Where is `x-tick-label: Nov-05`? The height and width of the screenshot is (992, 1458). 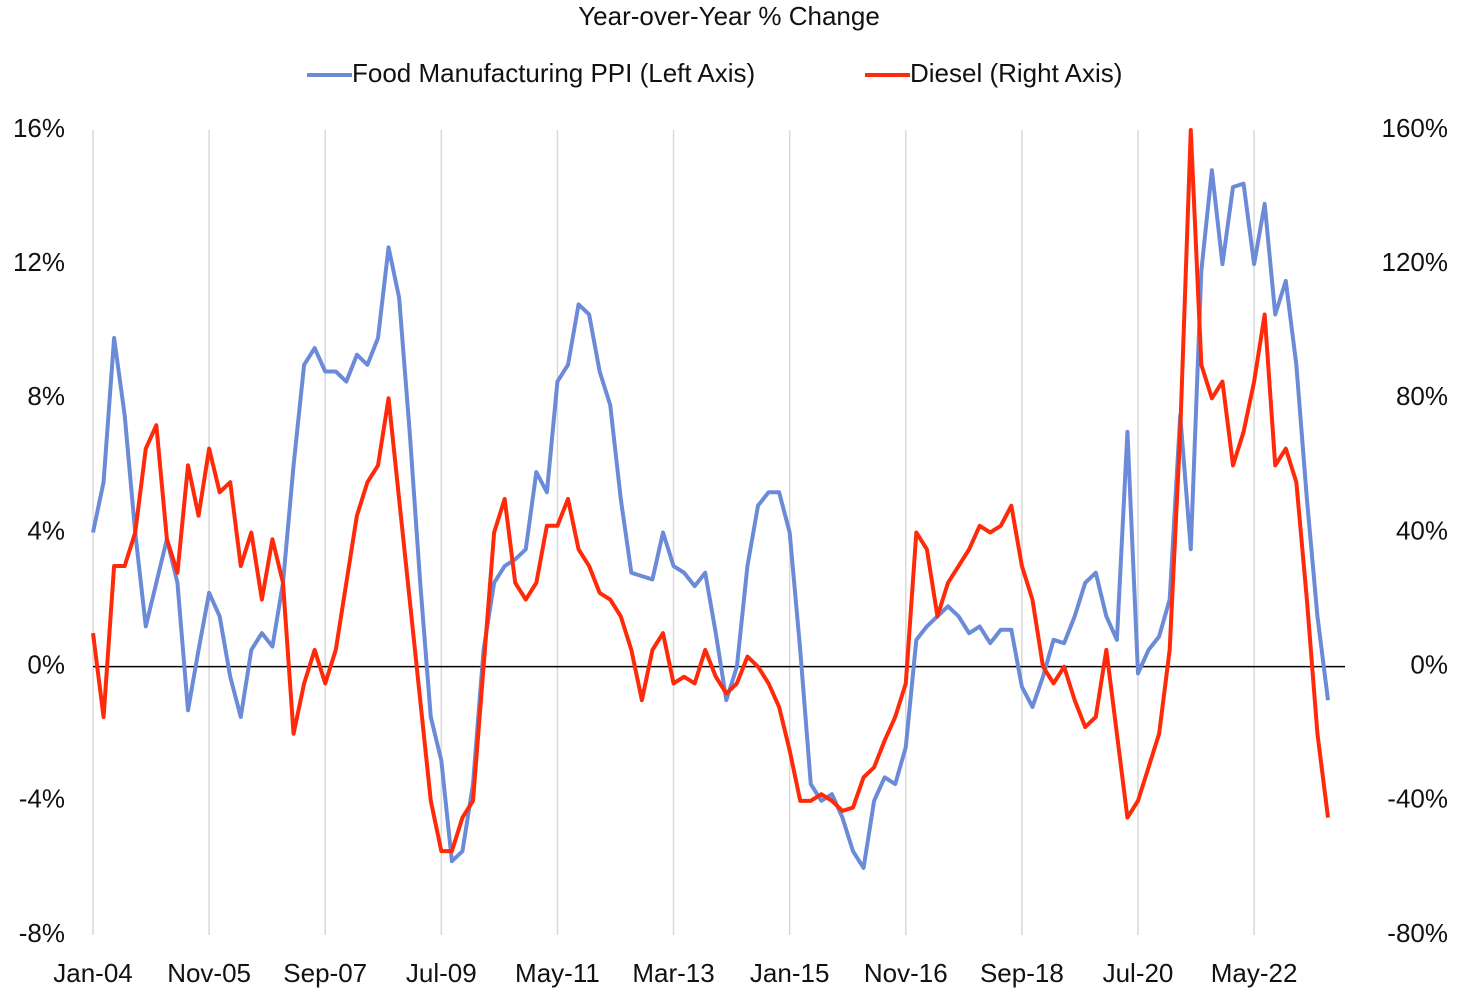
x-tick-label: Nov-05 is located at coordinates (209, 973).